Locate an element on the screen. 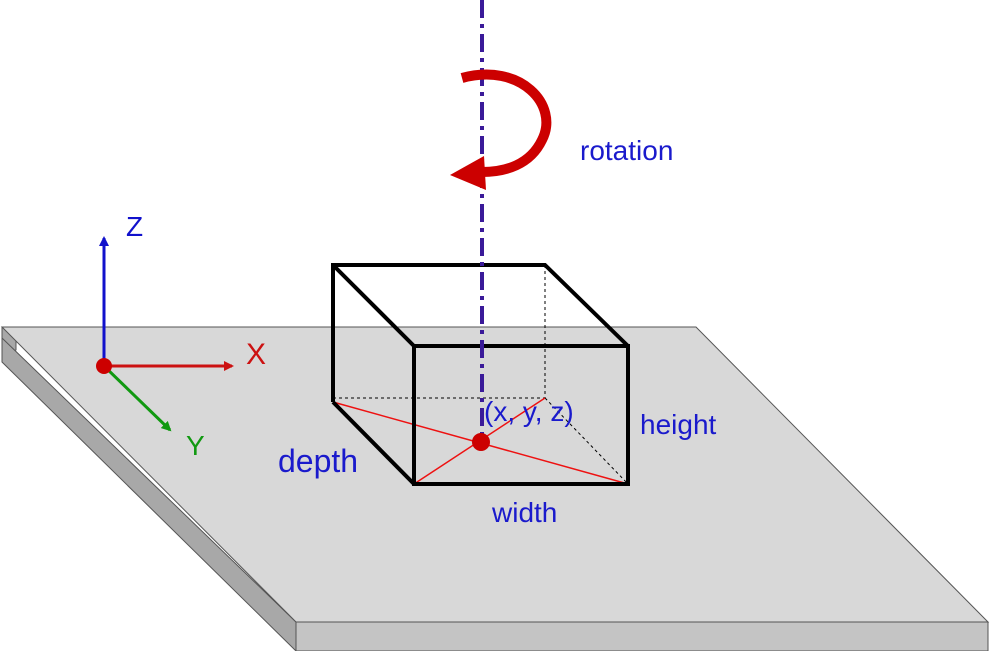 The image size is (990, 651). rotation-arrow-icon is located at coordinates (501, 129).